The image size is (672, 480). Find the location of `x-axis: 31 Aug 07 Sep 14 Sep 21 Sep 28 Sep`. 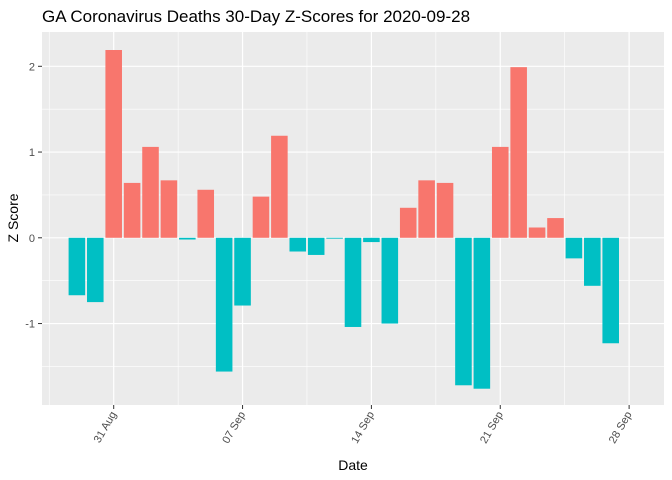

x-axis: 31 Aug 07 Sep 14 Sep 21 Sep 28 Sep is located at coordinates (363, 425).